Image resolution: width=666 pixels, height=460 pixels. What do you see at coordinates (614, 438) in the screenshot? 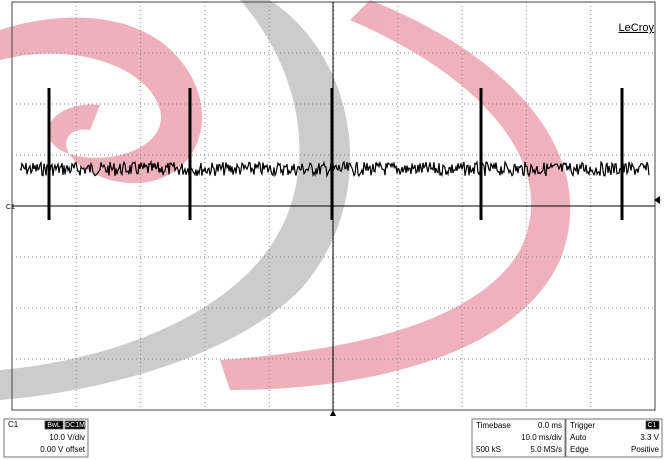
I see `trigger-panel: Trigger C1 Auto 3.3 V Edge Positive` at bounding box center [614, 438].